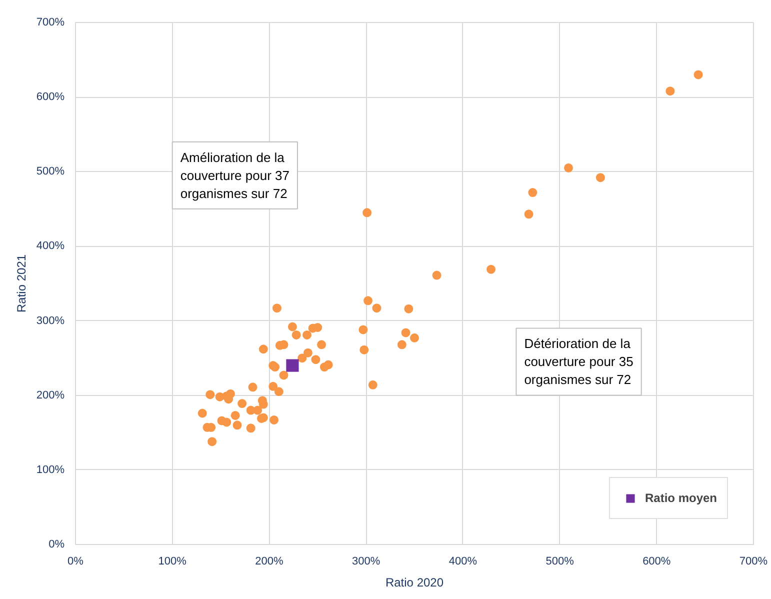  Describe the element at coordinates (680, 498) in the screenshot. I see `legend-label: Ratio moyen` at that location.